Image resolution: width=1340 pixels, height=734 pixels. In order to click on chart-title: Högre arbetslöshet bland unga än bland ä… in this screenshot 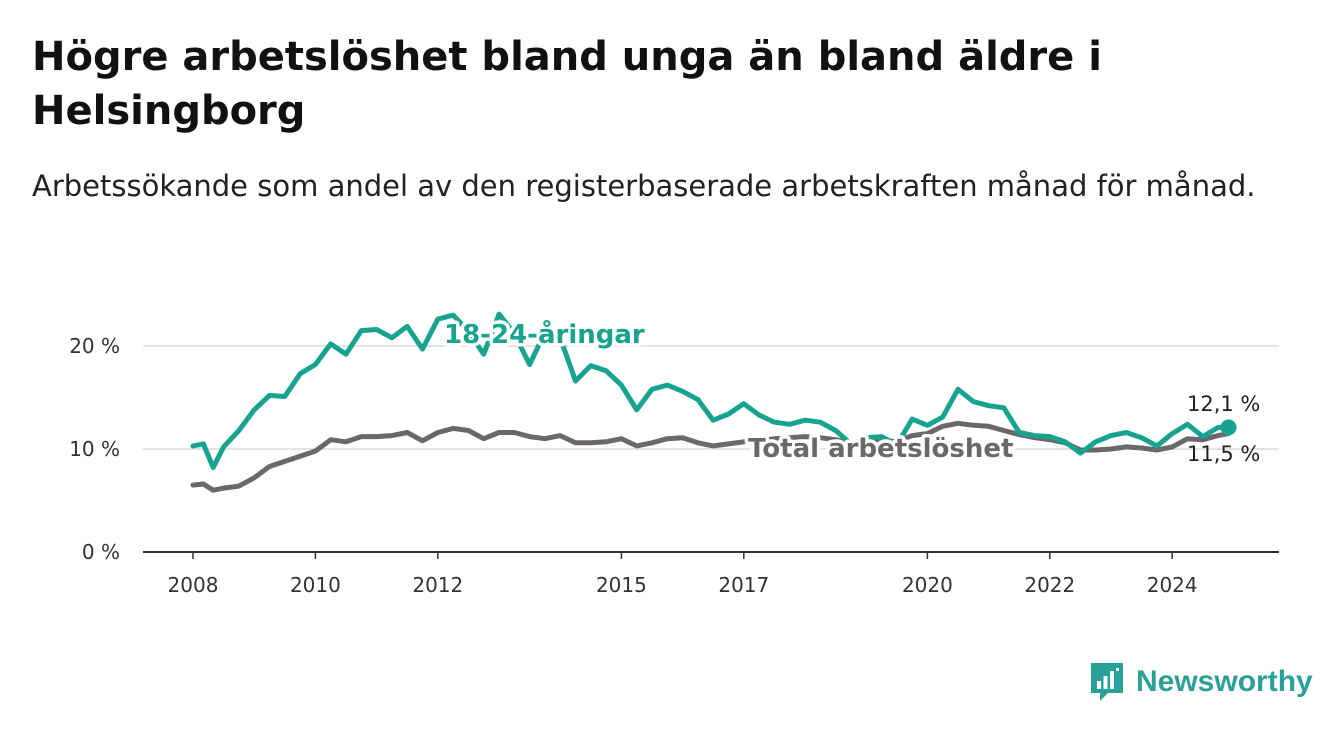, I will do `click(567, 84)`.